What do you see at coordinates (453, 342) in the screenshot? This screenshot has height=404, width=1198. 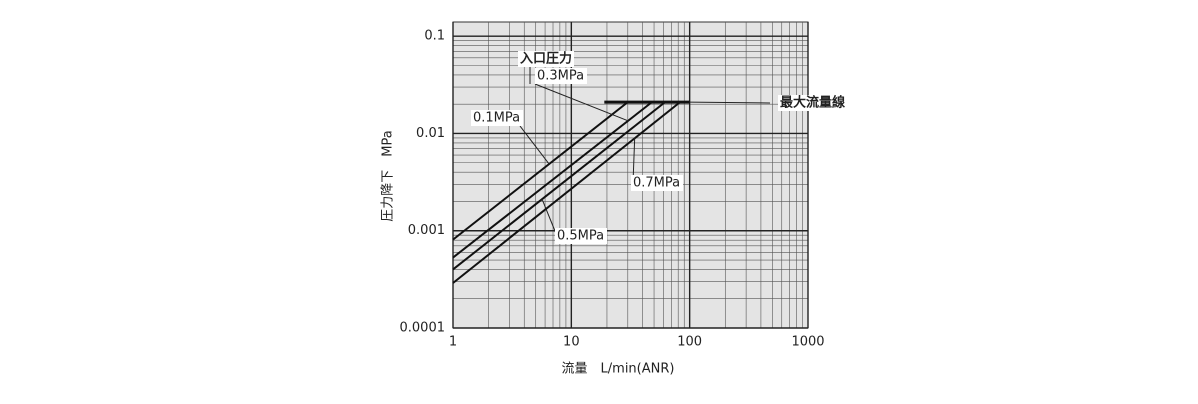 I see `x-tick-label: 1` at bounding box center [453, 342].